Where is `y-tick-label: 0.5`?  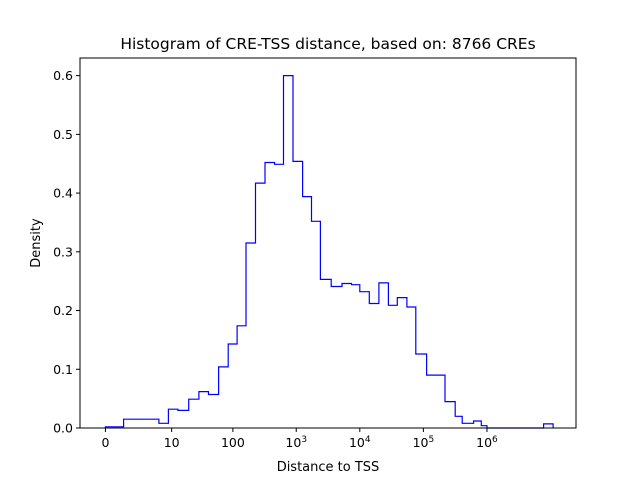
y-tick-label: 0.5 is located at coordinates (63, 134).